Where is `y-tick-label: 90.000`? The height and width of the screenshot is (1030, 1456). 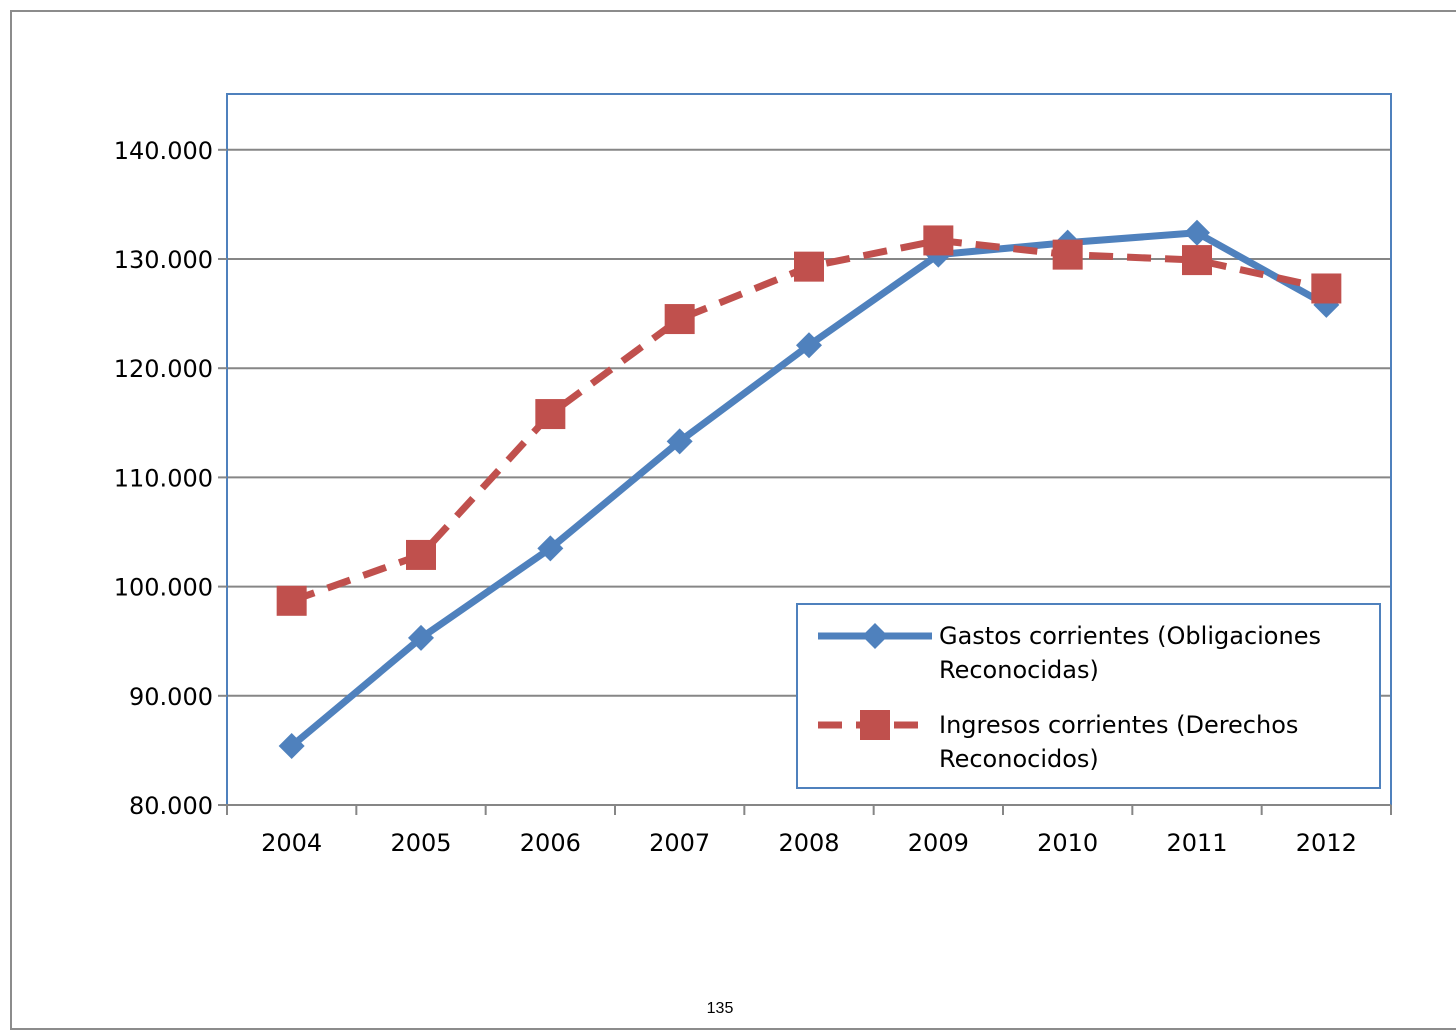 y-tick-label: 90.000 is located at coordinates (171, 697).